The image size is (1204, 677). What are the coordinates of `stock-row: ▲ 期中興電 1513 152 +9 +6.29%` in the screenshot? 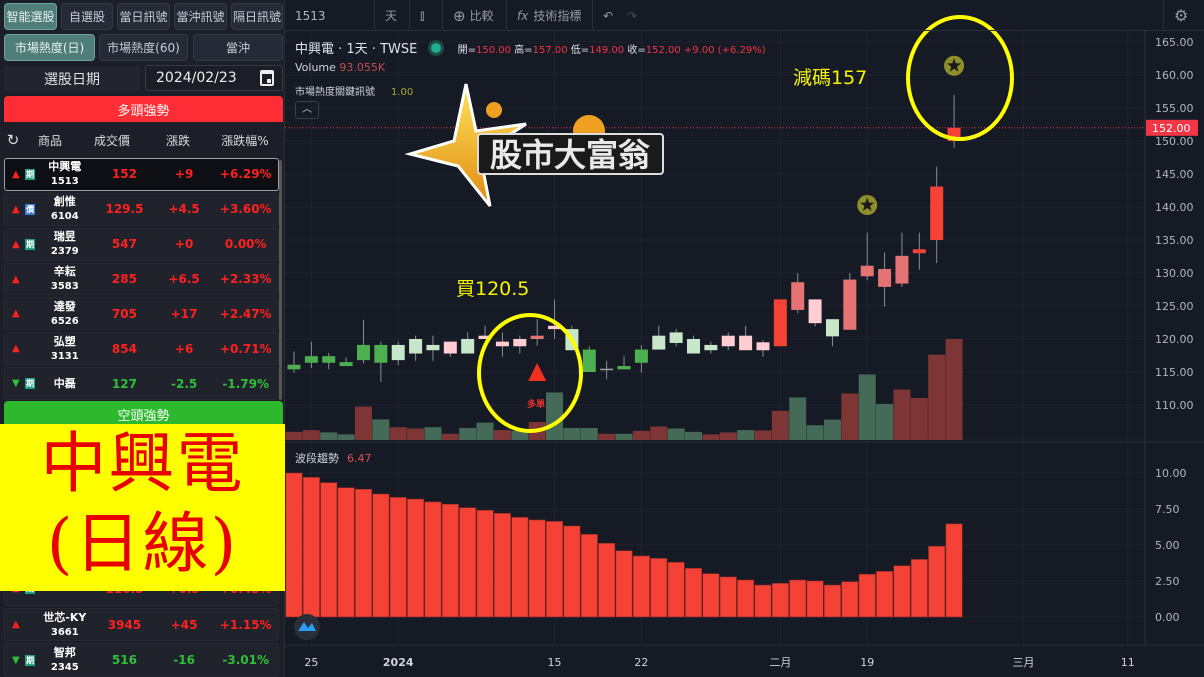 It's located at (141, 174).